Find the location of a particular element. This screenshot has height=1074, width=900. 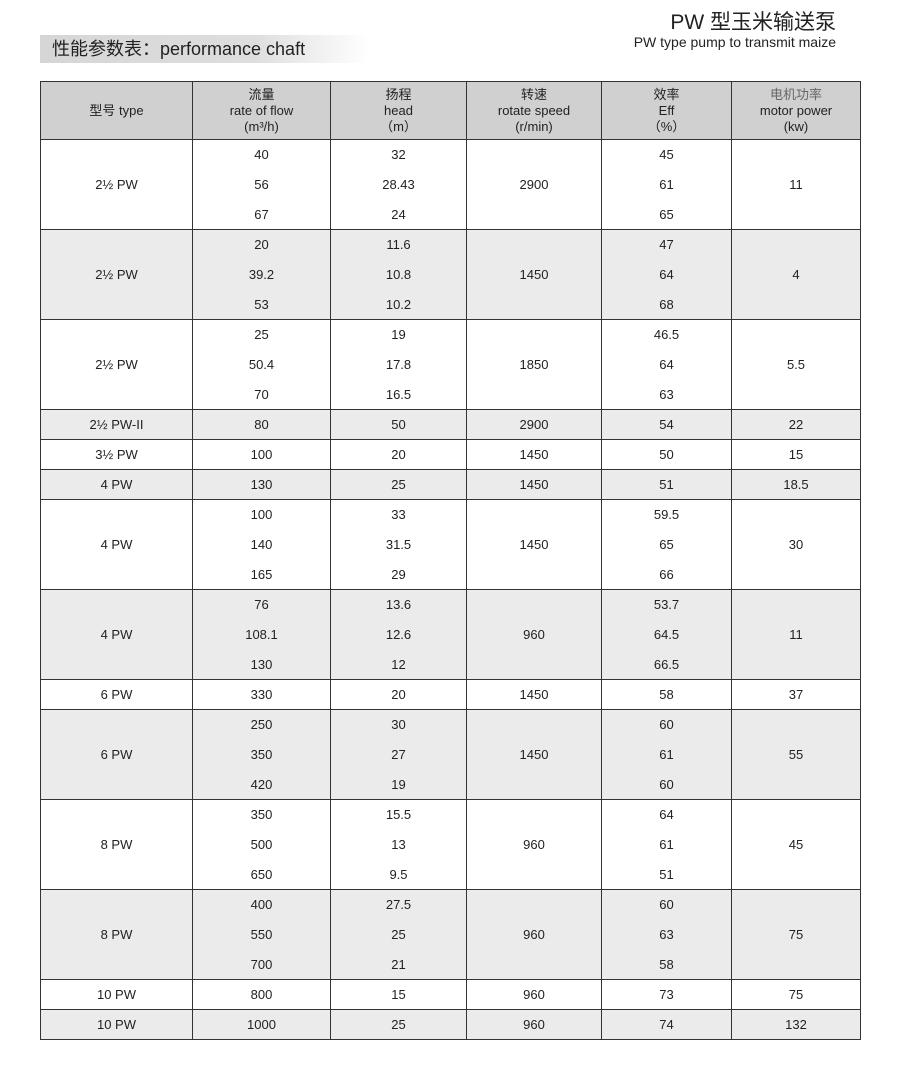

table-row: 8 PW 400 550 700 27.5 25 21 960 60 63 58 75 is located at coordinates (450, 934).